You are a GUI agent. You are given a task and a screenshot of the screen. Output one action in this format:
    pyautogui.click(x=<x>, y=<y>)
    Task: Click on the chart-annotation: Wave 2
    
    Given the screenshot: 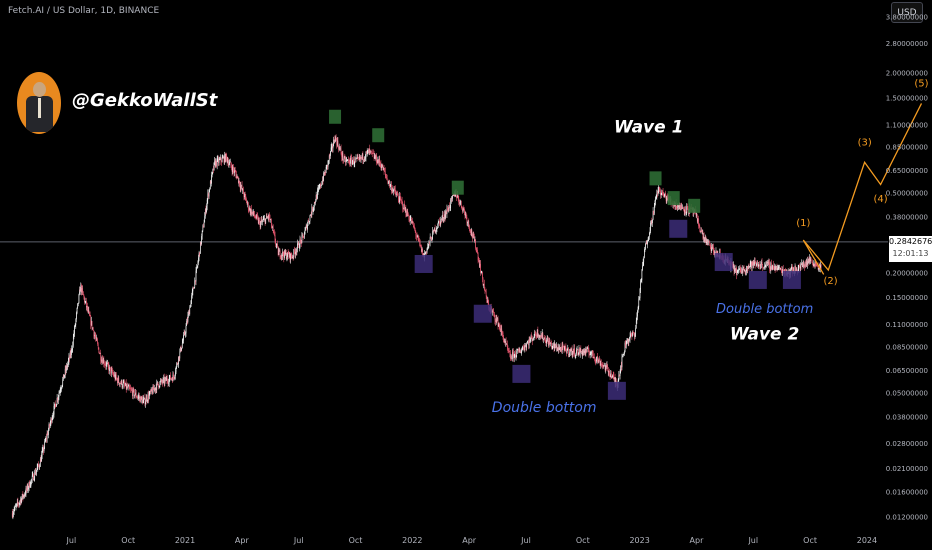 What is the action you would take?
    pyautogui.click(x=764, y=335)
    